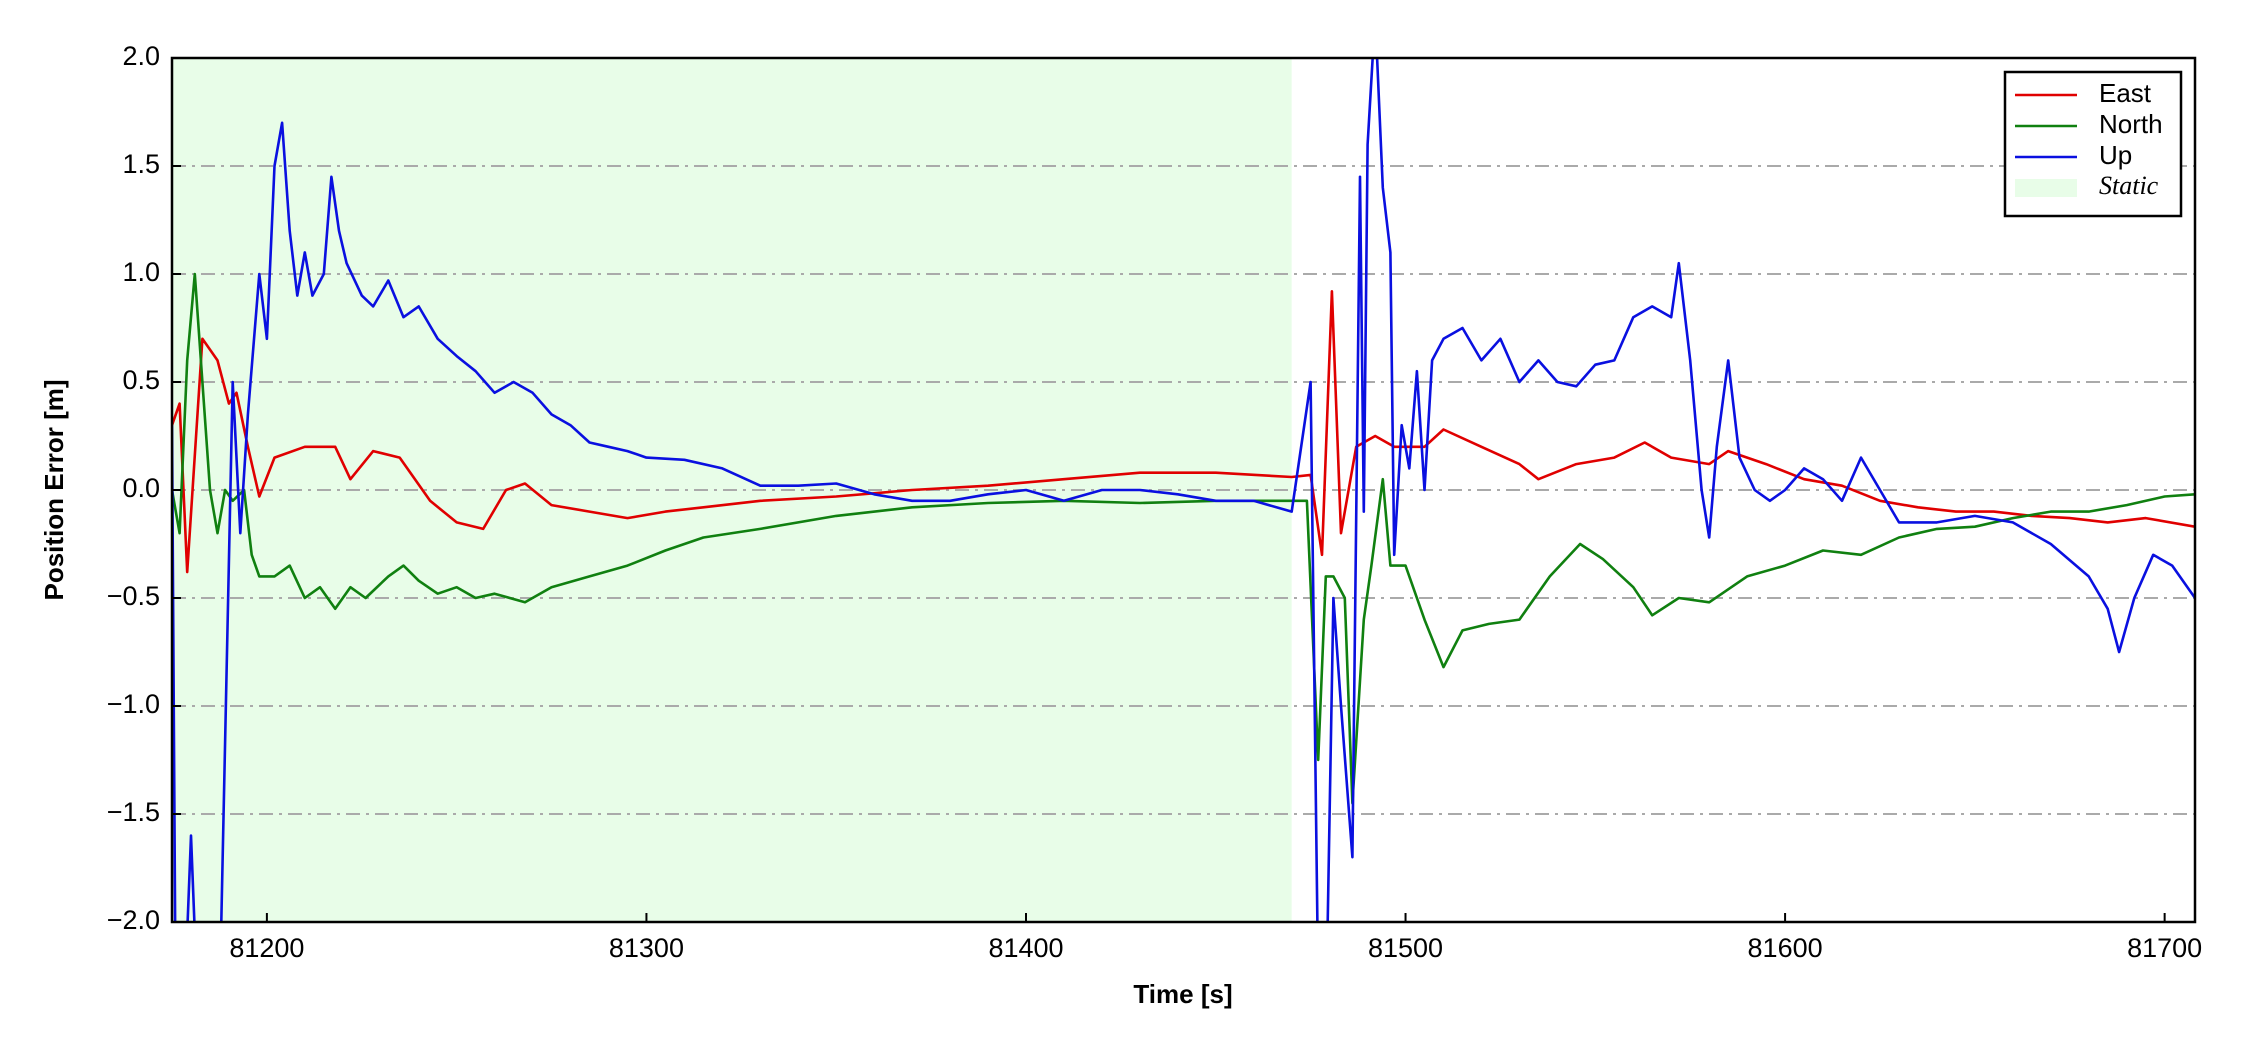  What do you see at coordinates (54, 489) in the screenshot?
I see `y-axis-label: Position Error [m]` at bounding box center [54, 489].